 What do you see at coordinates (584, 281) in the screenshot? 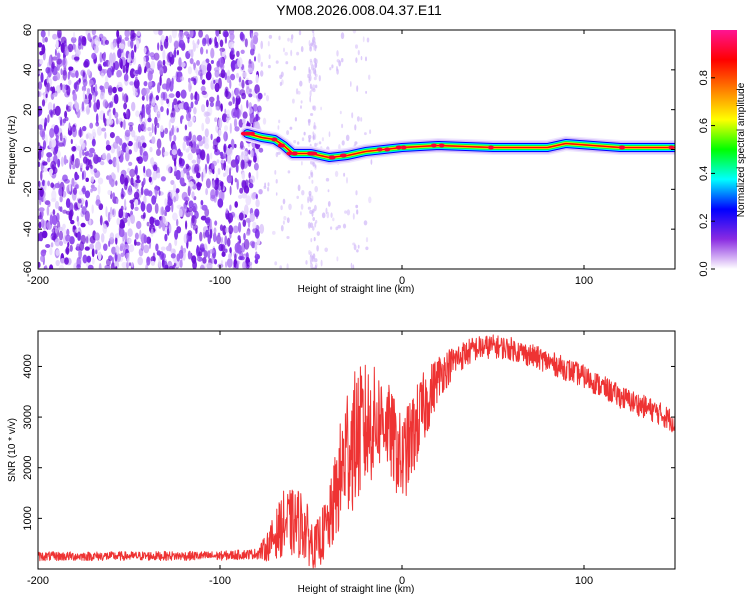
I see `x-tick-label: 100` at bounding box center [584, 281].